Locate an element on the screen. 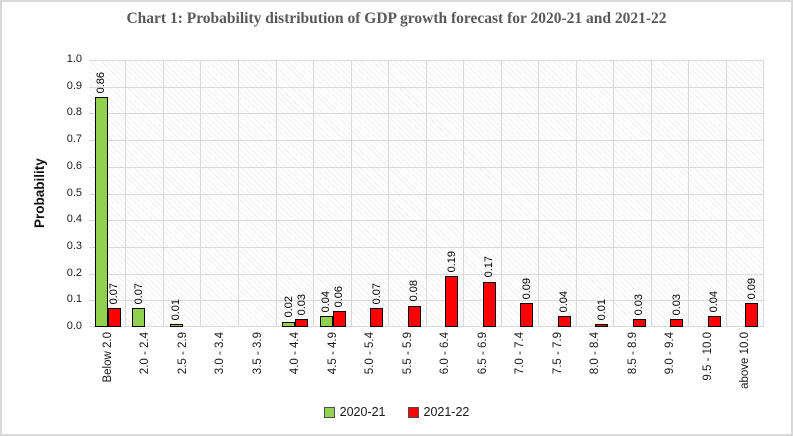  category-column: 0.17 is located at coordinates (483, 193).